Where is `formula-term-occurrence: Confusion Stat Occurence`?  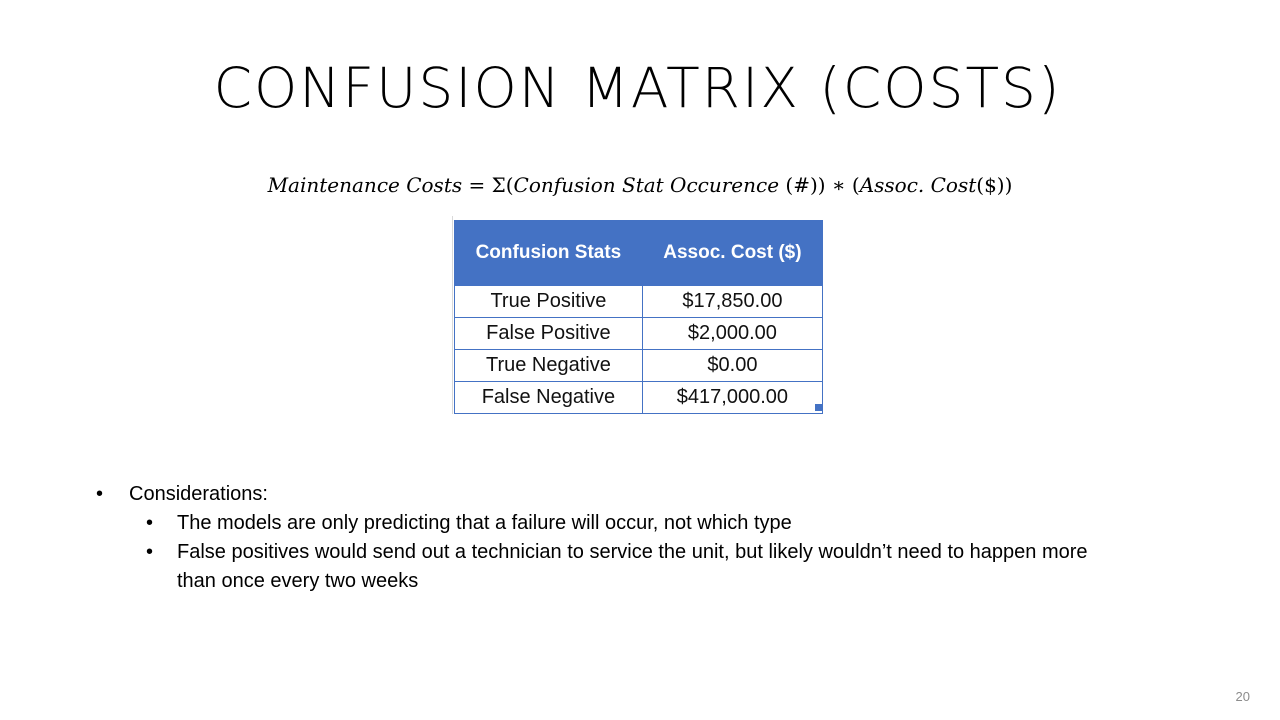 formula-term-occurrence: Confusion Stat Occurence is located at coordinates (646, 185).